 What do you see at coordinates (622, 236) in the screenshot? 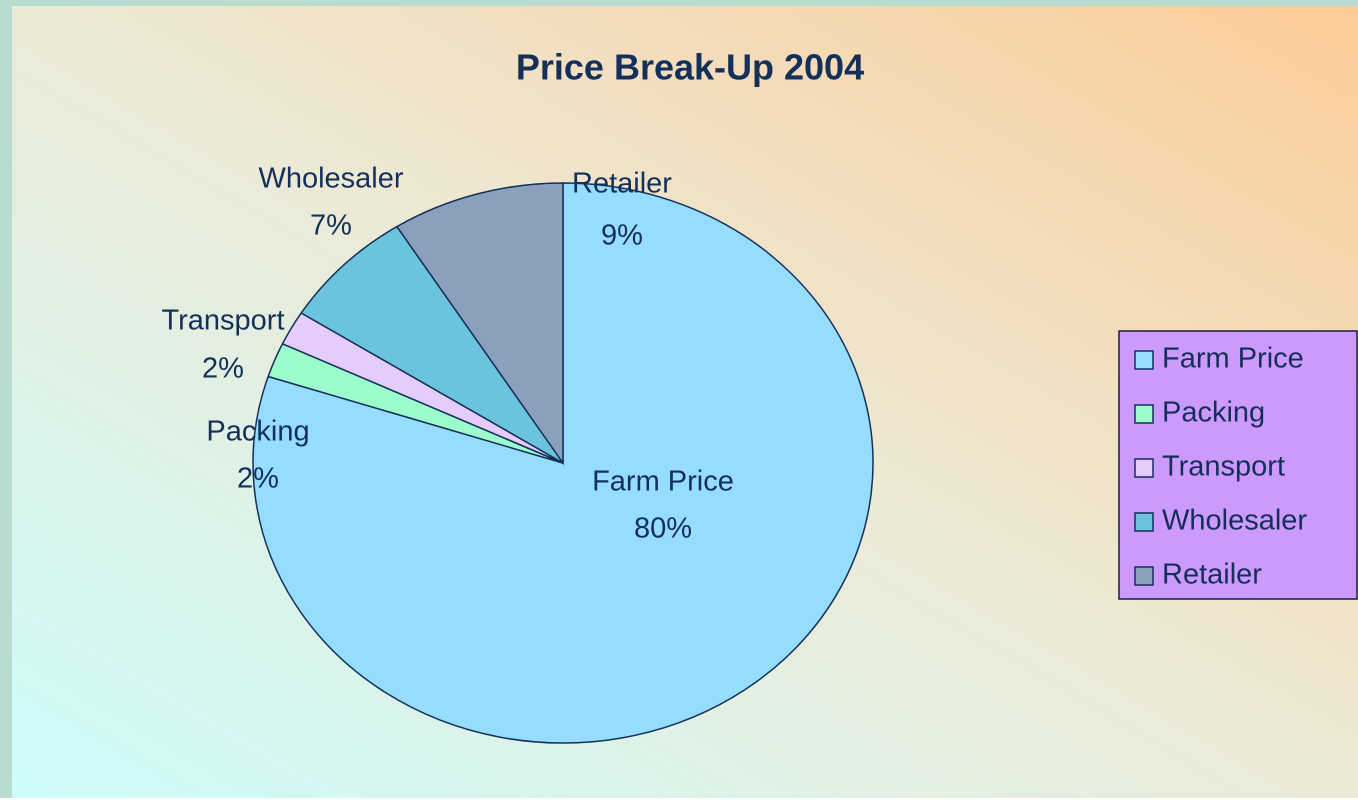
I see `slice-value-label: 9%` at bounding box center [622, 236].